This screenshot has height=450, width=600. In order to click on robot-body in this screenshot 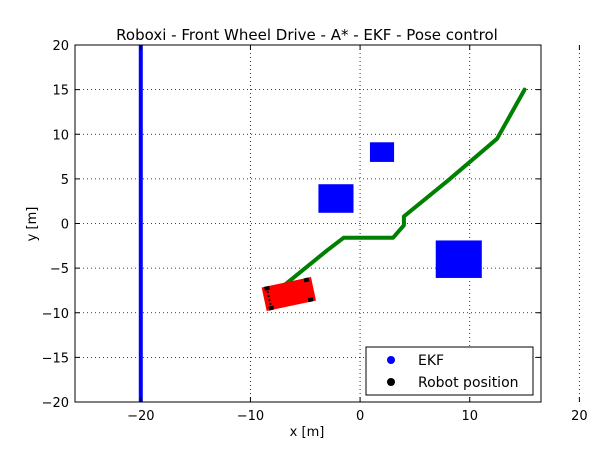, I will do `click(288, 294)`.